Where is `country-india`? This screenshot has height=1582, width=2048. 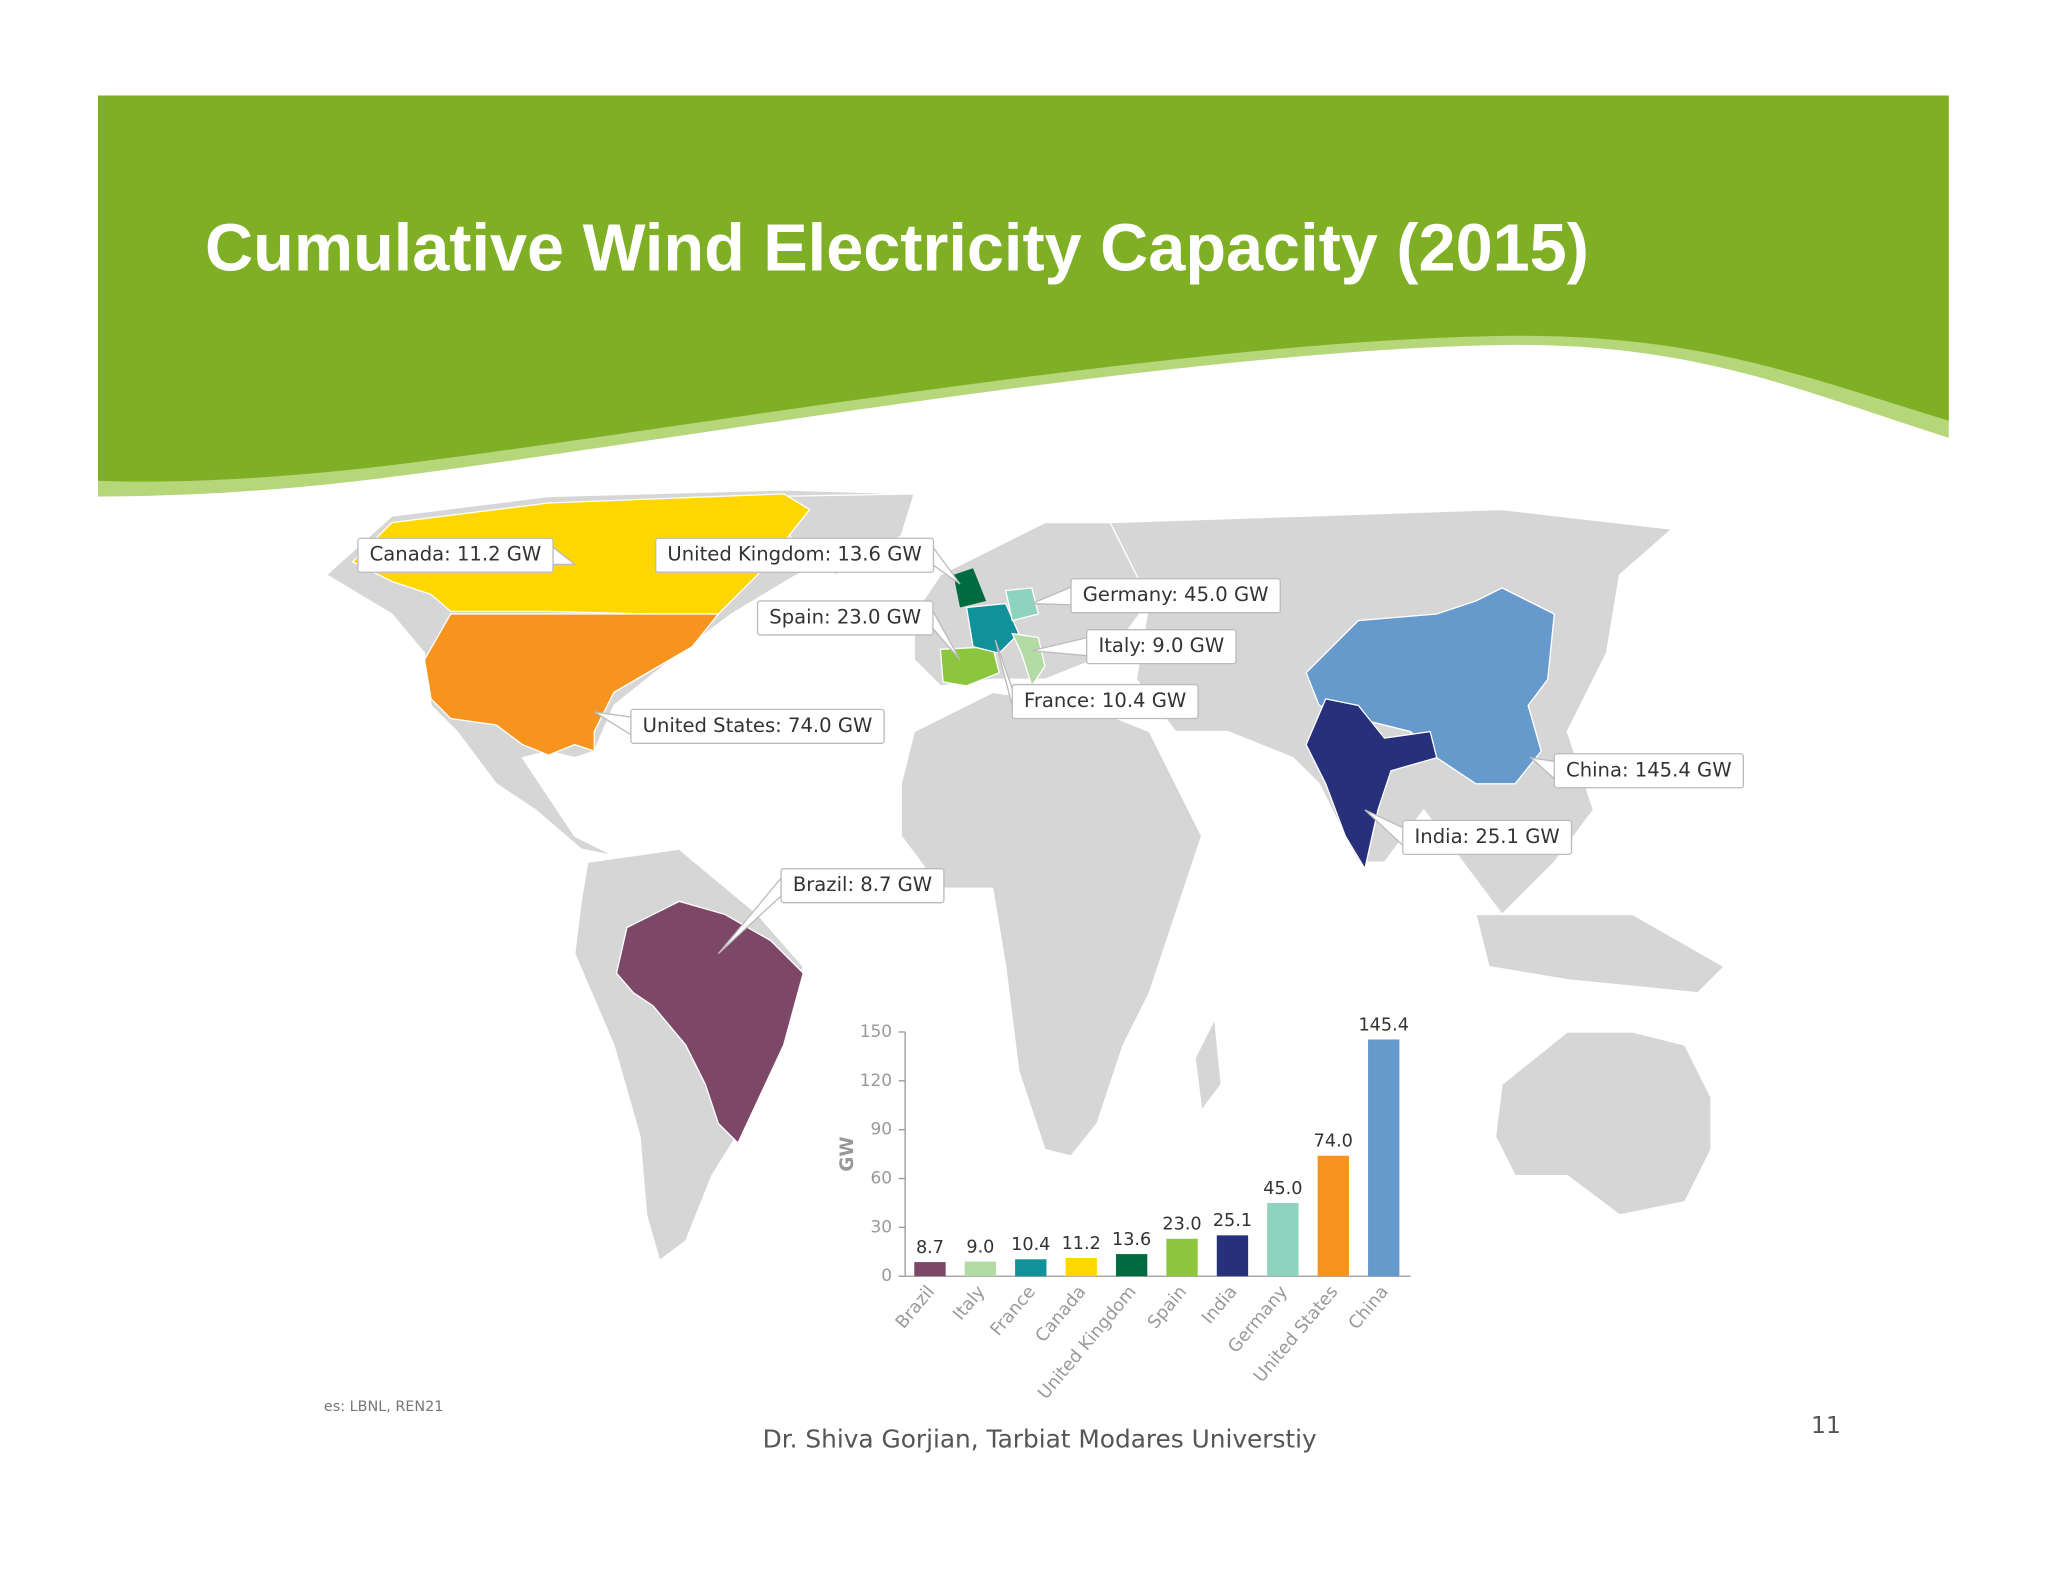
country-india is located at coordinates (1371, 784).